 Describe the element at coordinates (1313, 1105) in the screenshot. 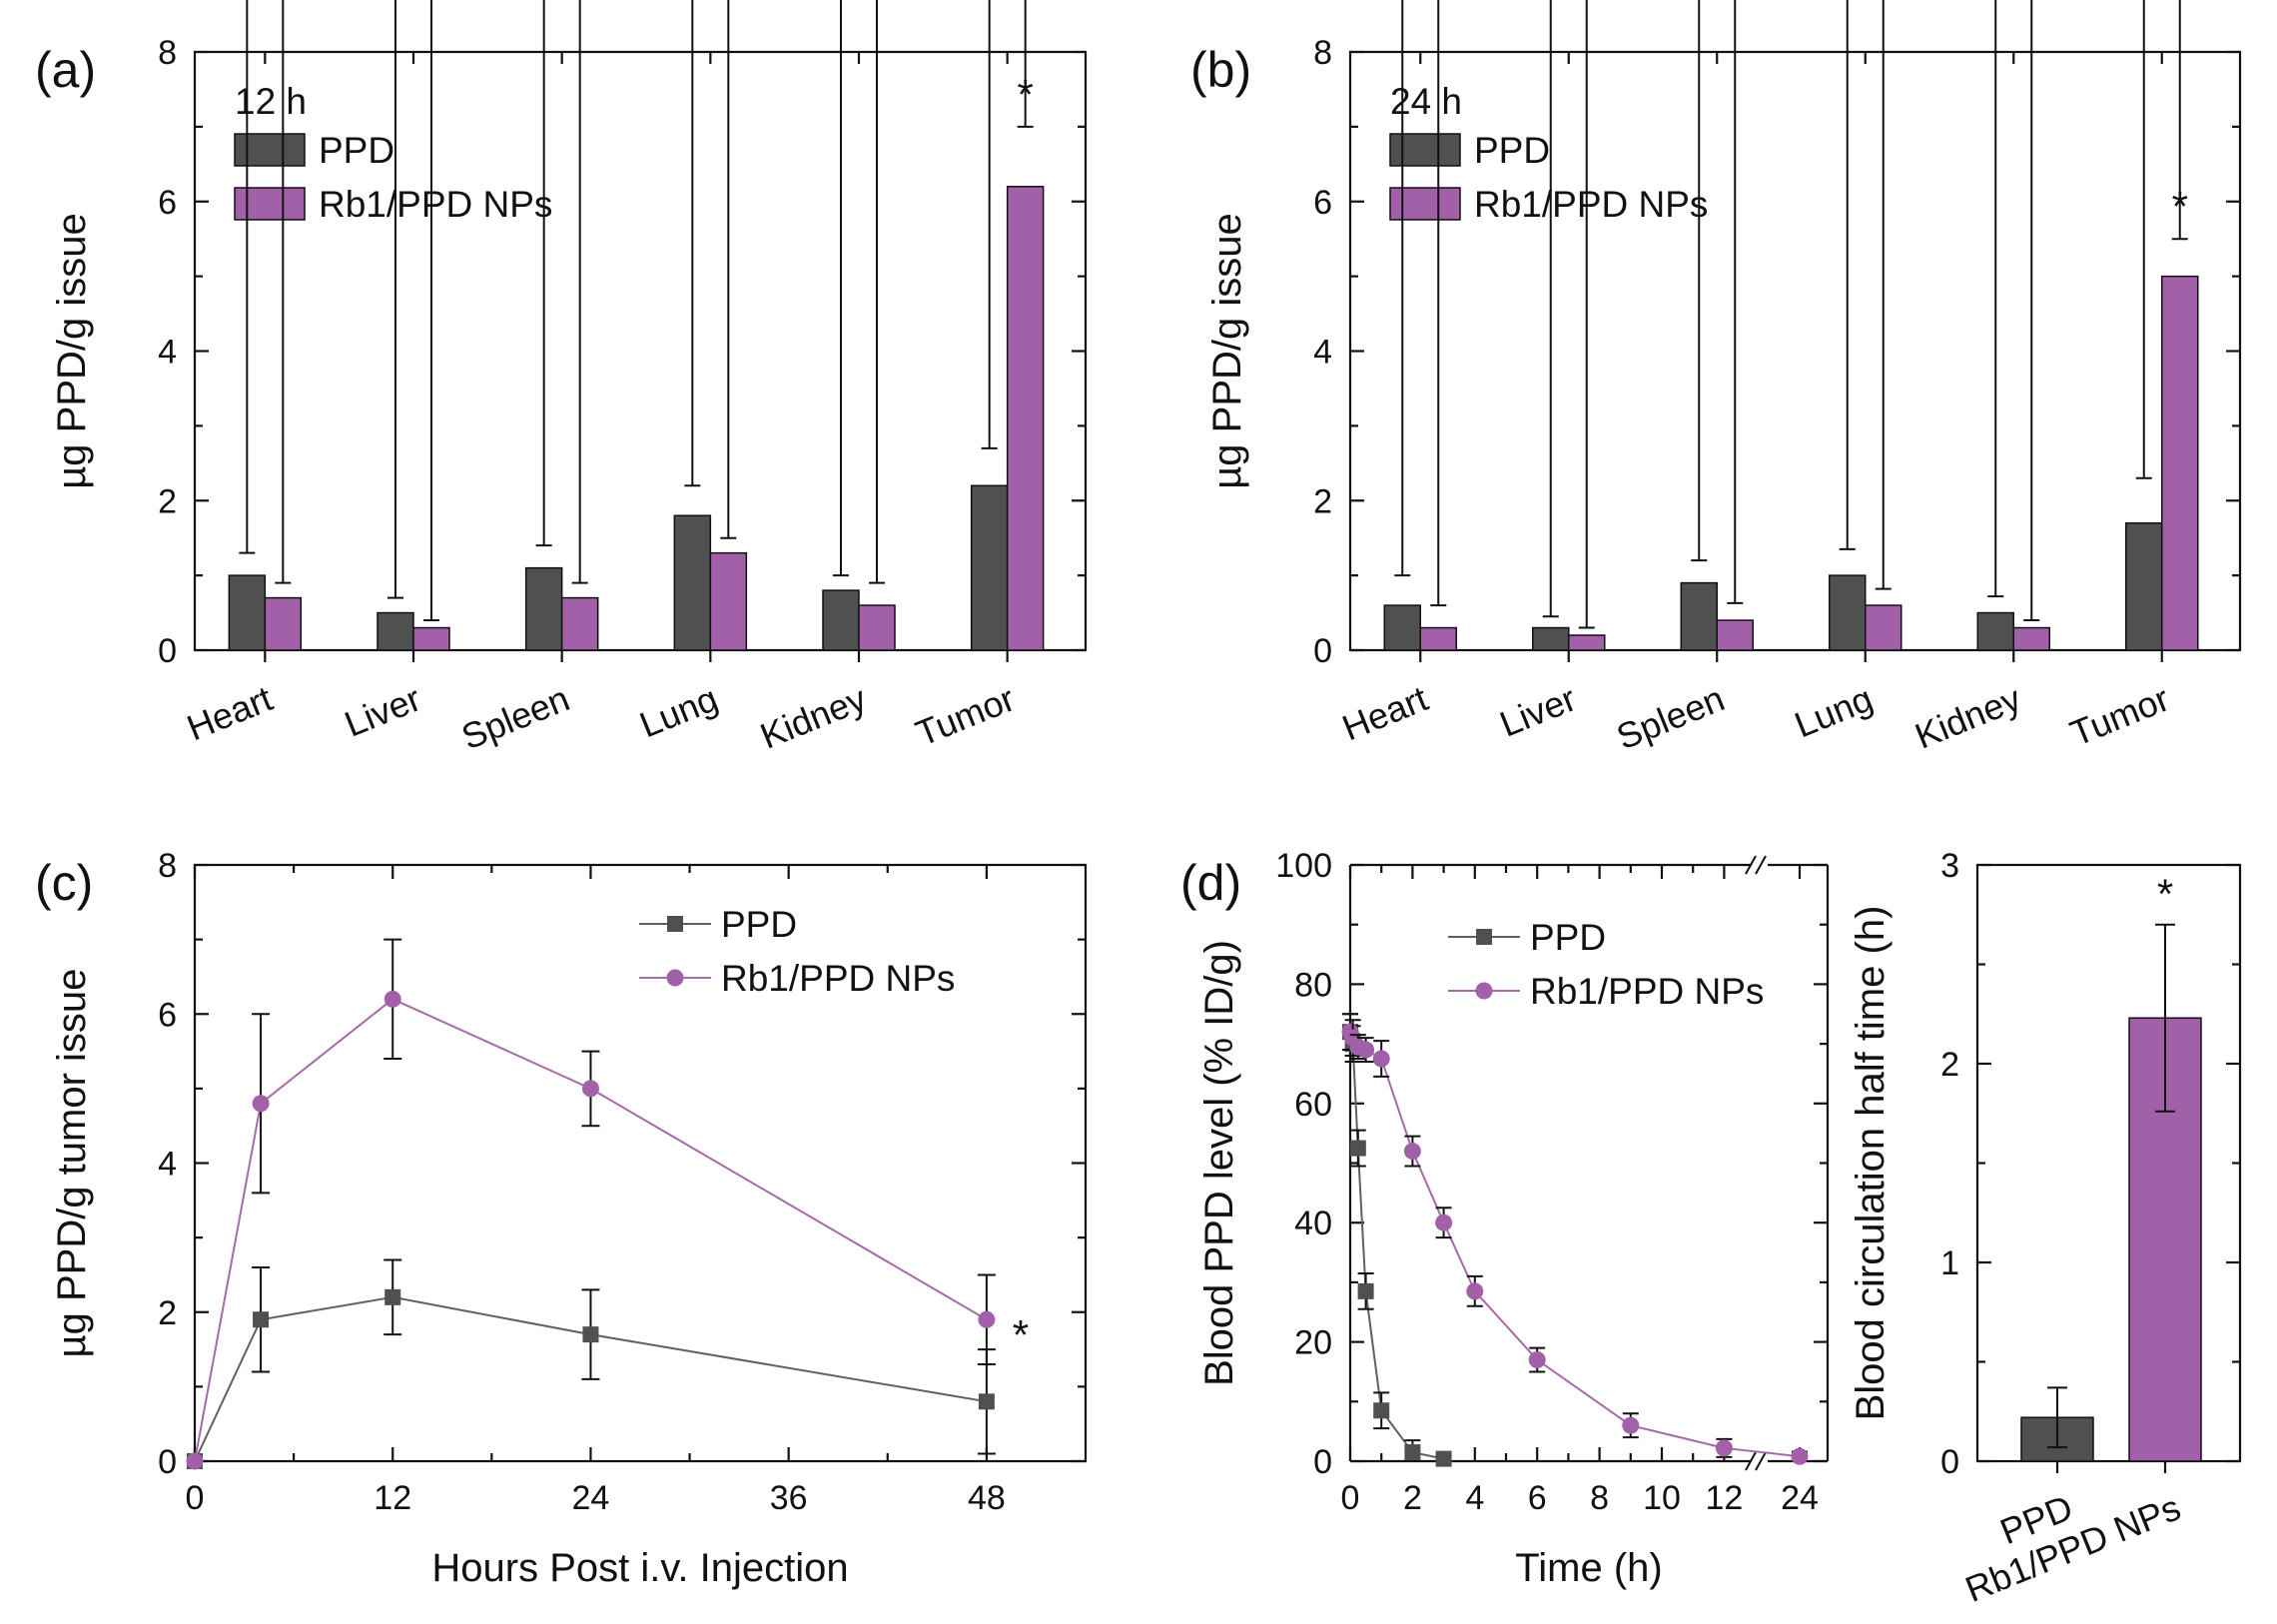

I see `y-tick-label: 60` at that location.